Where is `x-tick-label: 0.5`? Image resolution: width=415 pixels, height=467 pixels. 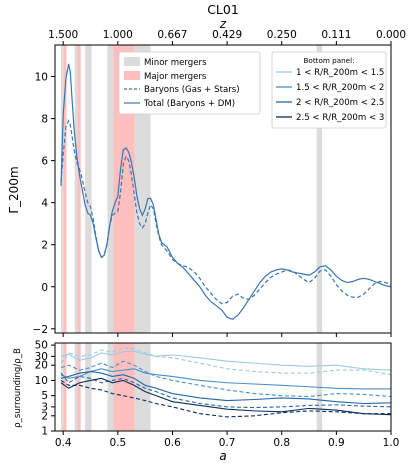
x-tick-label: 0.5 is located at coordinates (117, 443).